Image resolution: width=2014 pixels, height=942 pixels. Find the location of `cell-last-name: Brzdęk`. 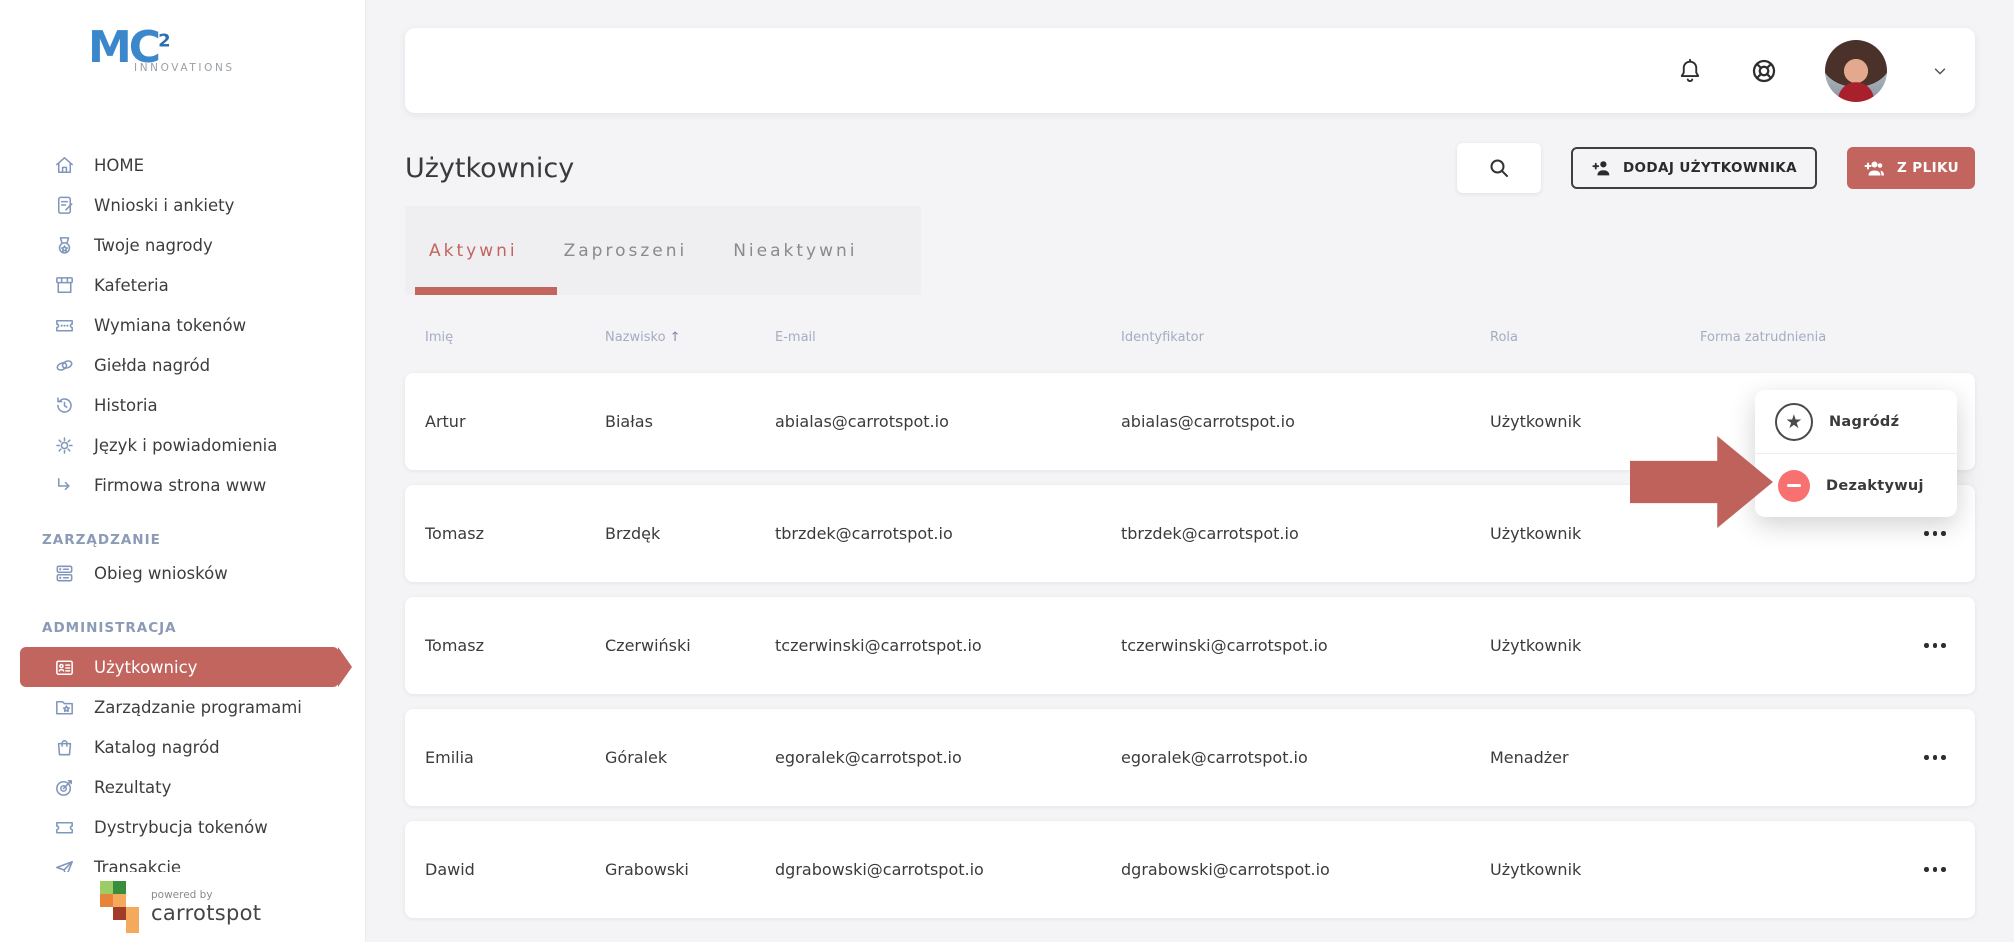

cell-last-name: Brzdęk is located at coordinates (633, 533).